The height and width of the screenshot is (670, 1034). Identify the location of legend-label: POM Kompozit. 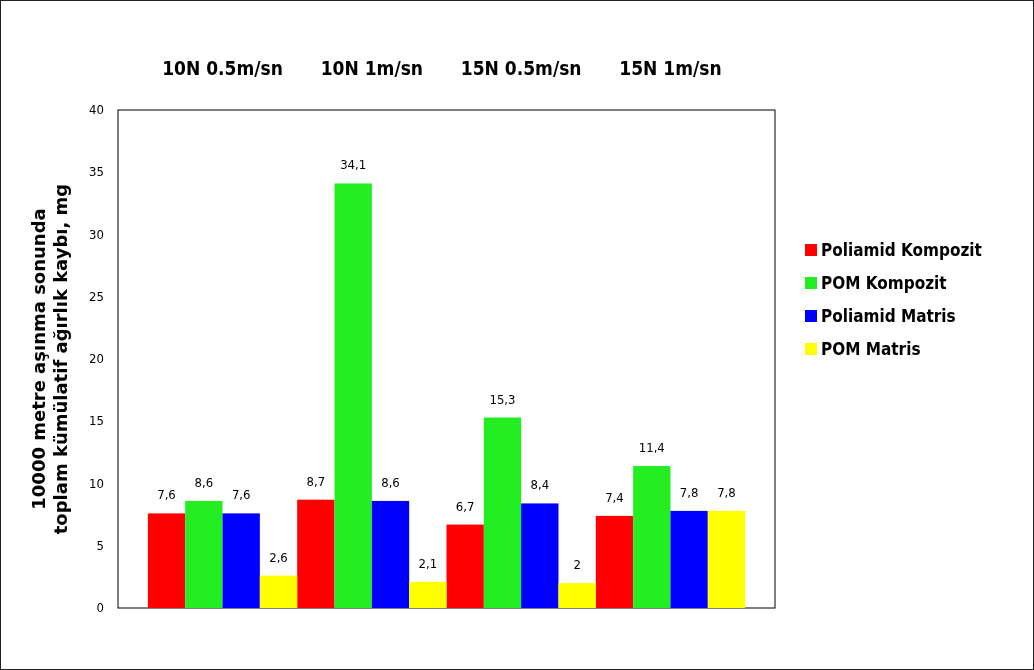
(884, 283).